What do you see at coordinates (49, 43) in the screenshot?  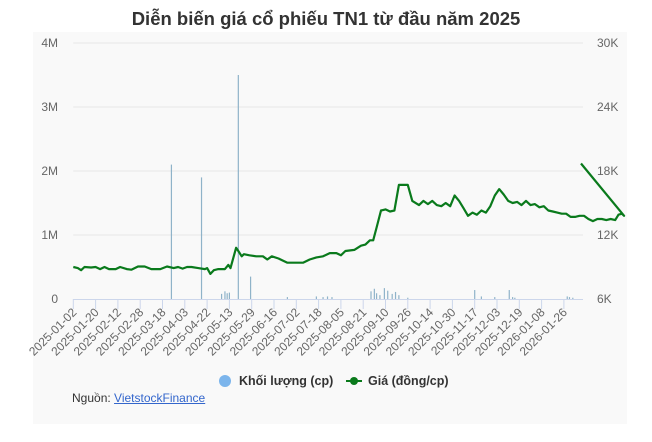 I see `y-left-tick-label: 4M` at bounding box center [49, 43].